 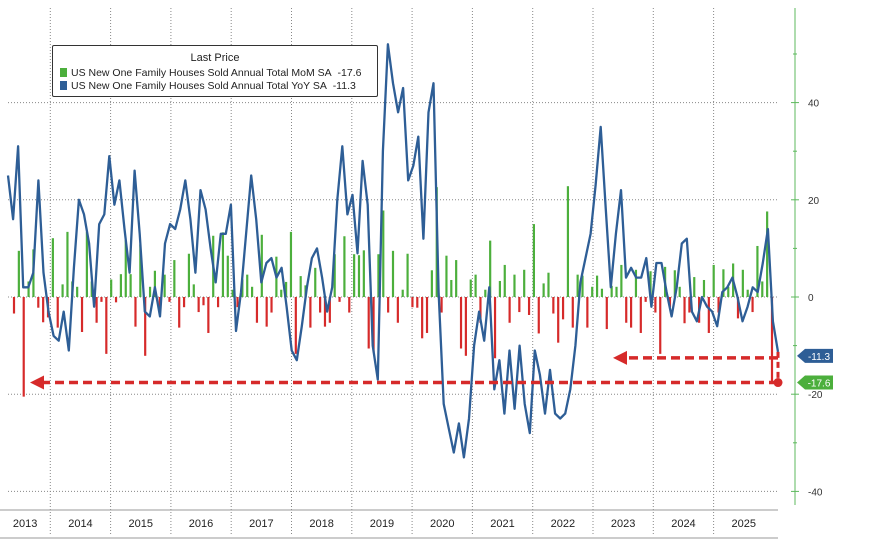 I want to click on y-tick-label: 20, so click(x=814, y=201).